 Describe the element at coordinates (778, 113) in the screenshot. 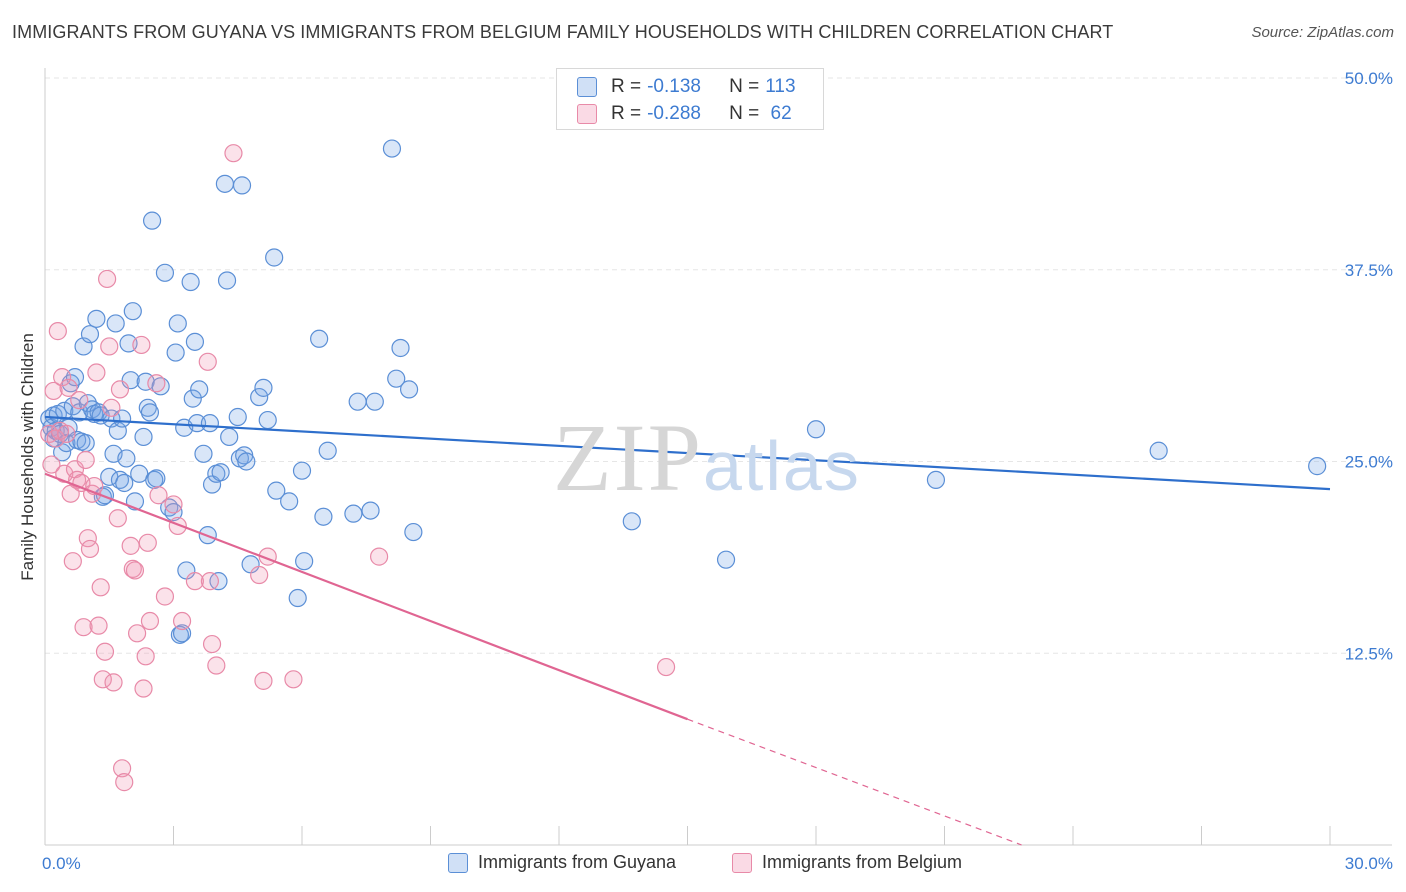

I see `n-value: 62` at that location.